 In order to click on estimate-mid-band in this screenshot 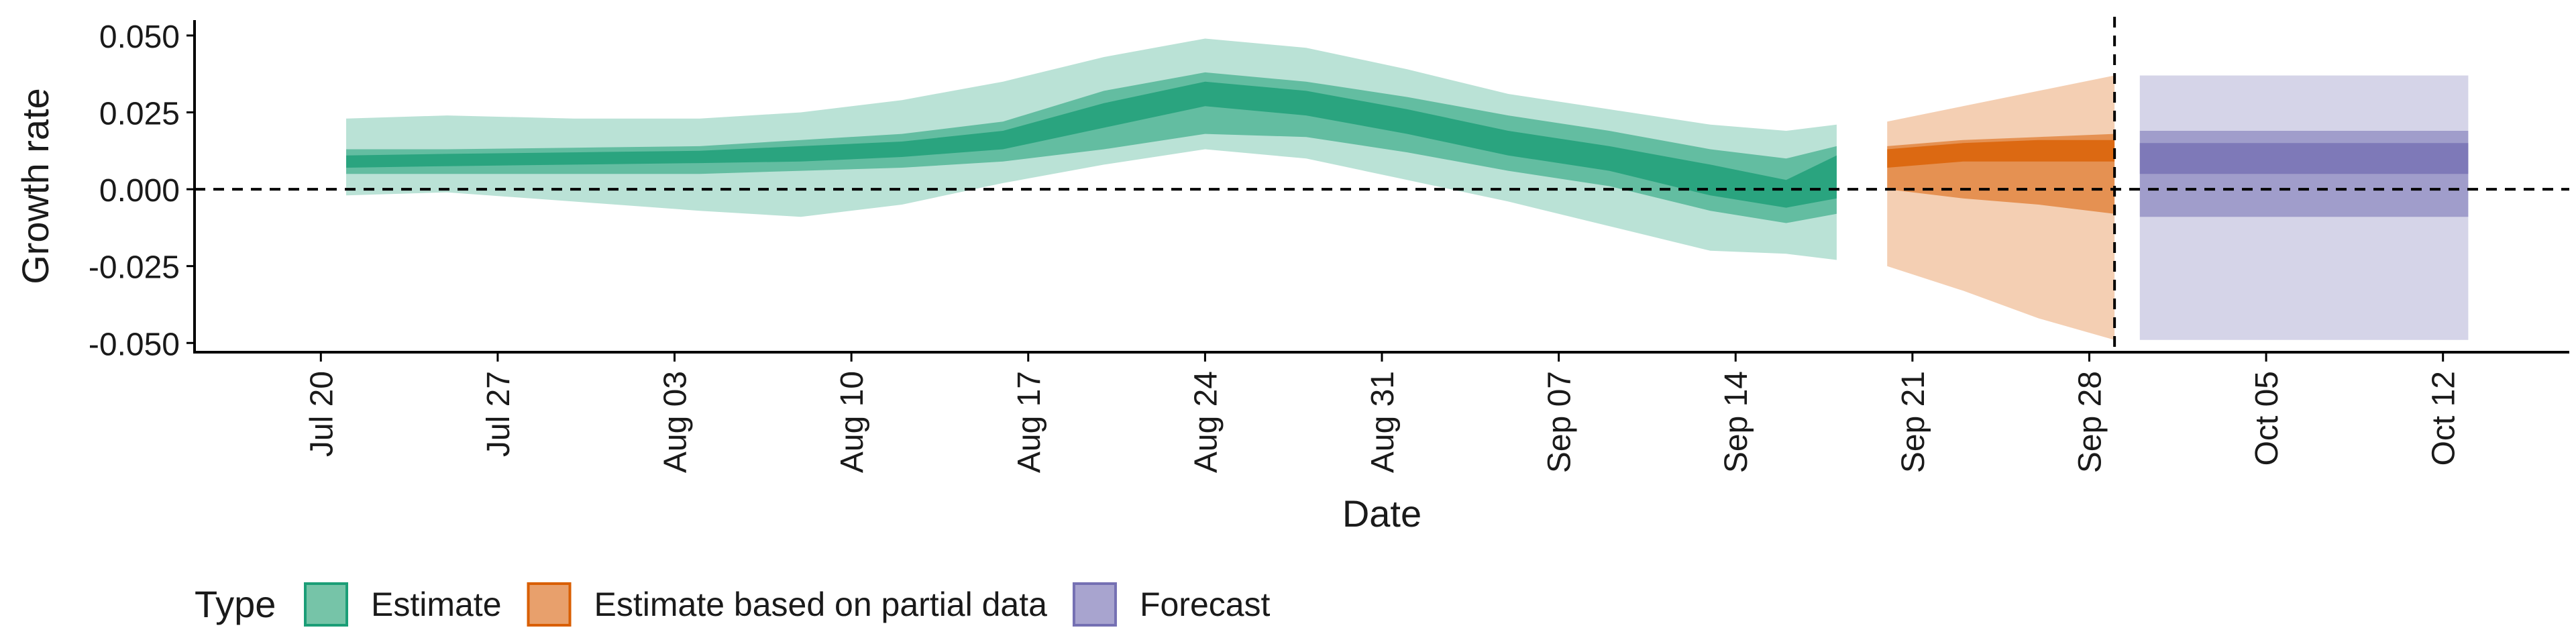, I will do `click(1091, 147)`.